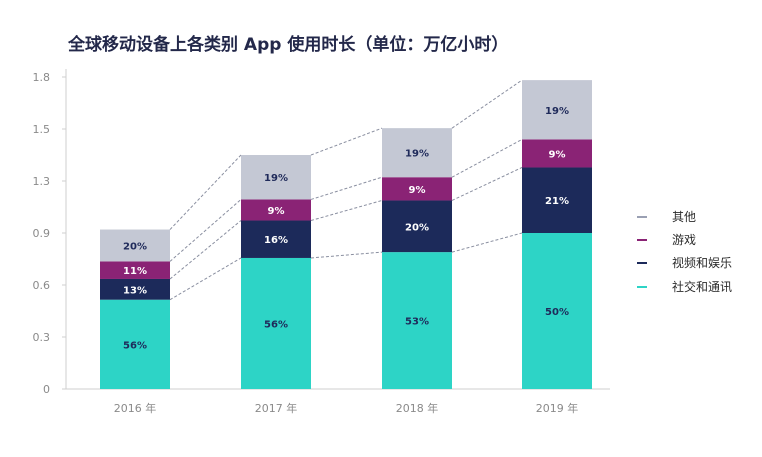 The width and height of the screenshot is (762, 457). I want to click on x-tick-label: 2017 年, so click(276, 408).